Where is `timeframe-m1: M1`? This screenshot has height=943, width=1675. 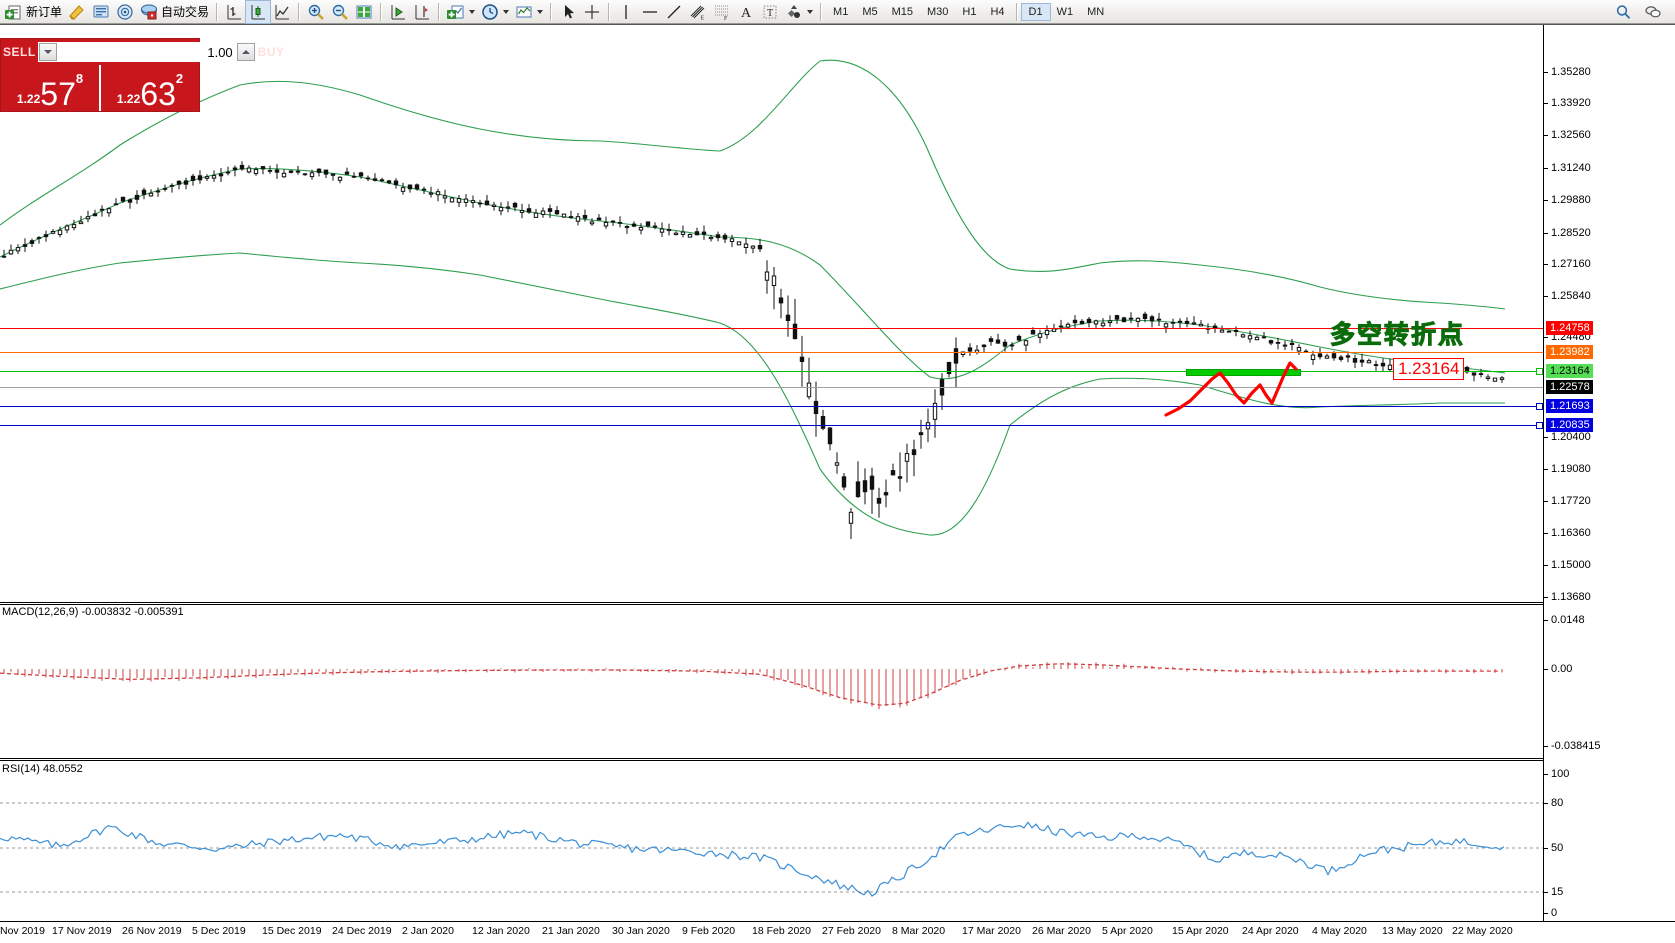 timeframe-m1: M1 is located at coordinates (841, 11).